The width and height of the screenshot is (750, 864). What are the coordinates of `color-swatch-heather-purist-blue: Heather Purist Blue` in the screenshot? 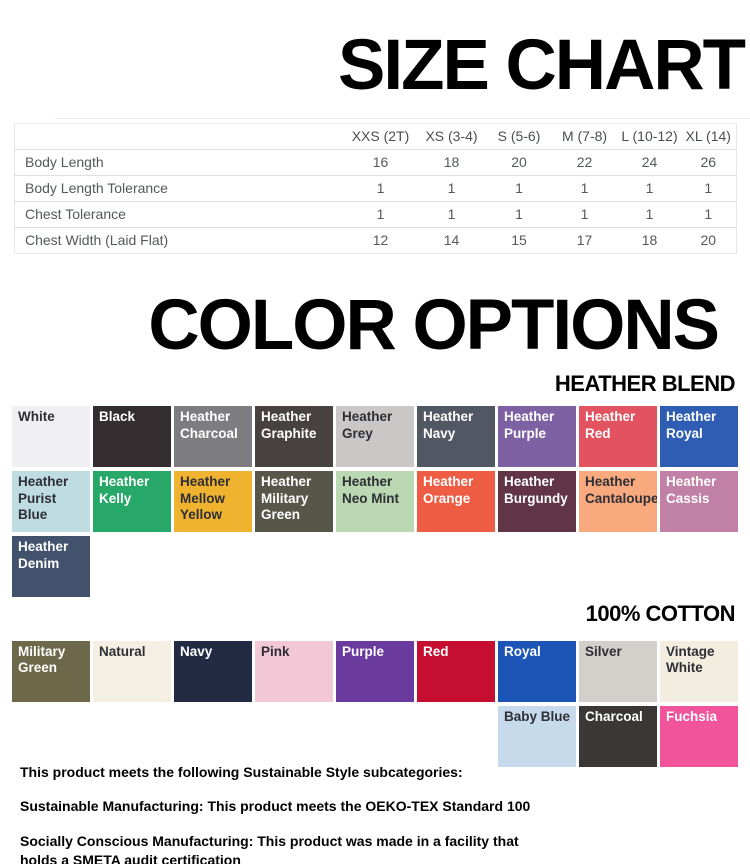 It's located at (51, 502).